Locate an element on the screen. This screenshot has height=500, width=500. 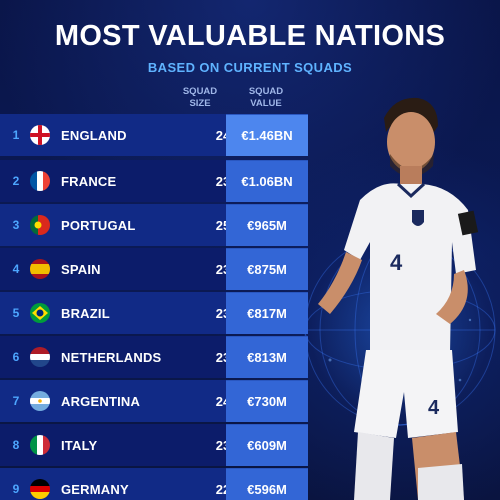
england-flag-icon is located at coordinates (40, 135).